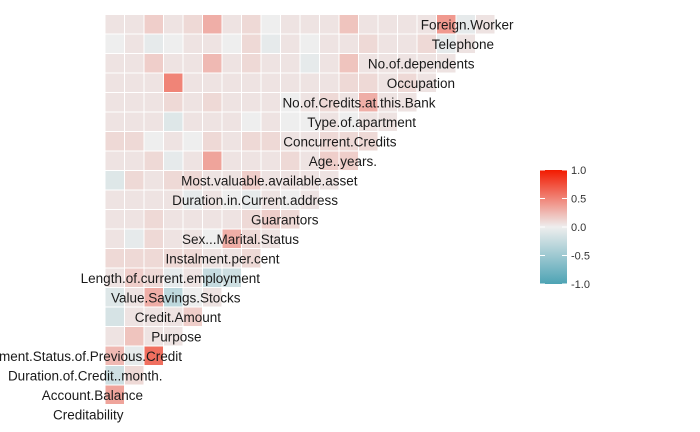  I want to click on variable-label: Payment.Status.of.Previous.Credit, so click(91, 356).